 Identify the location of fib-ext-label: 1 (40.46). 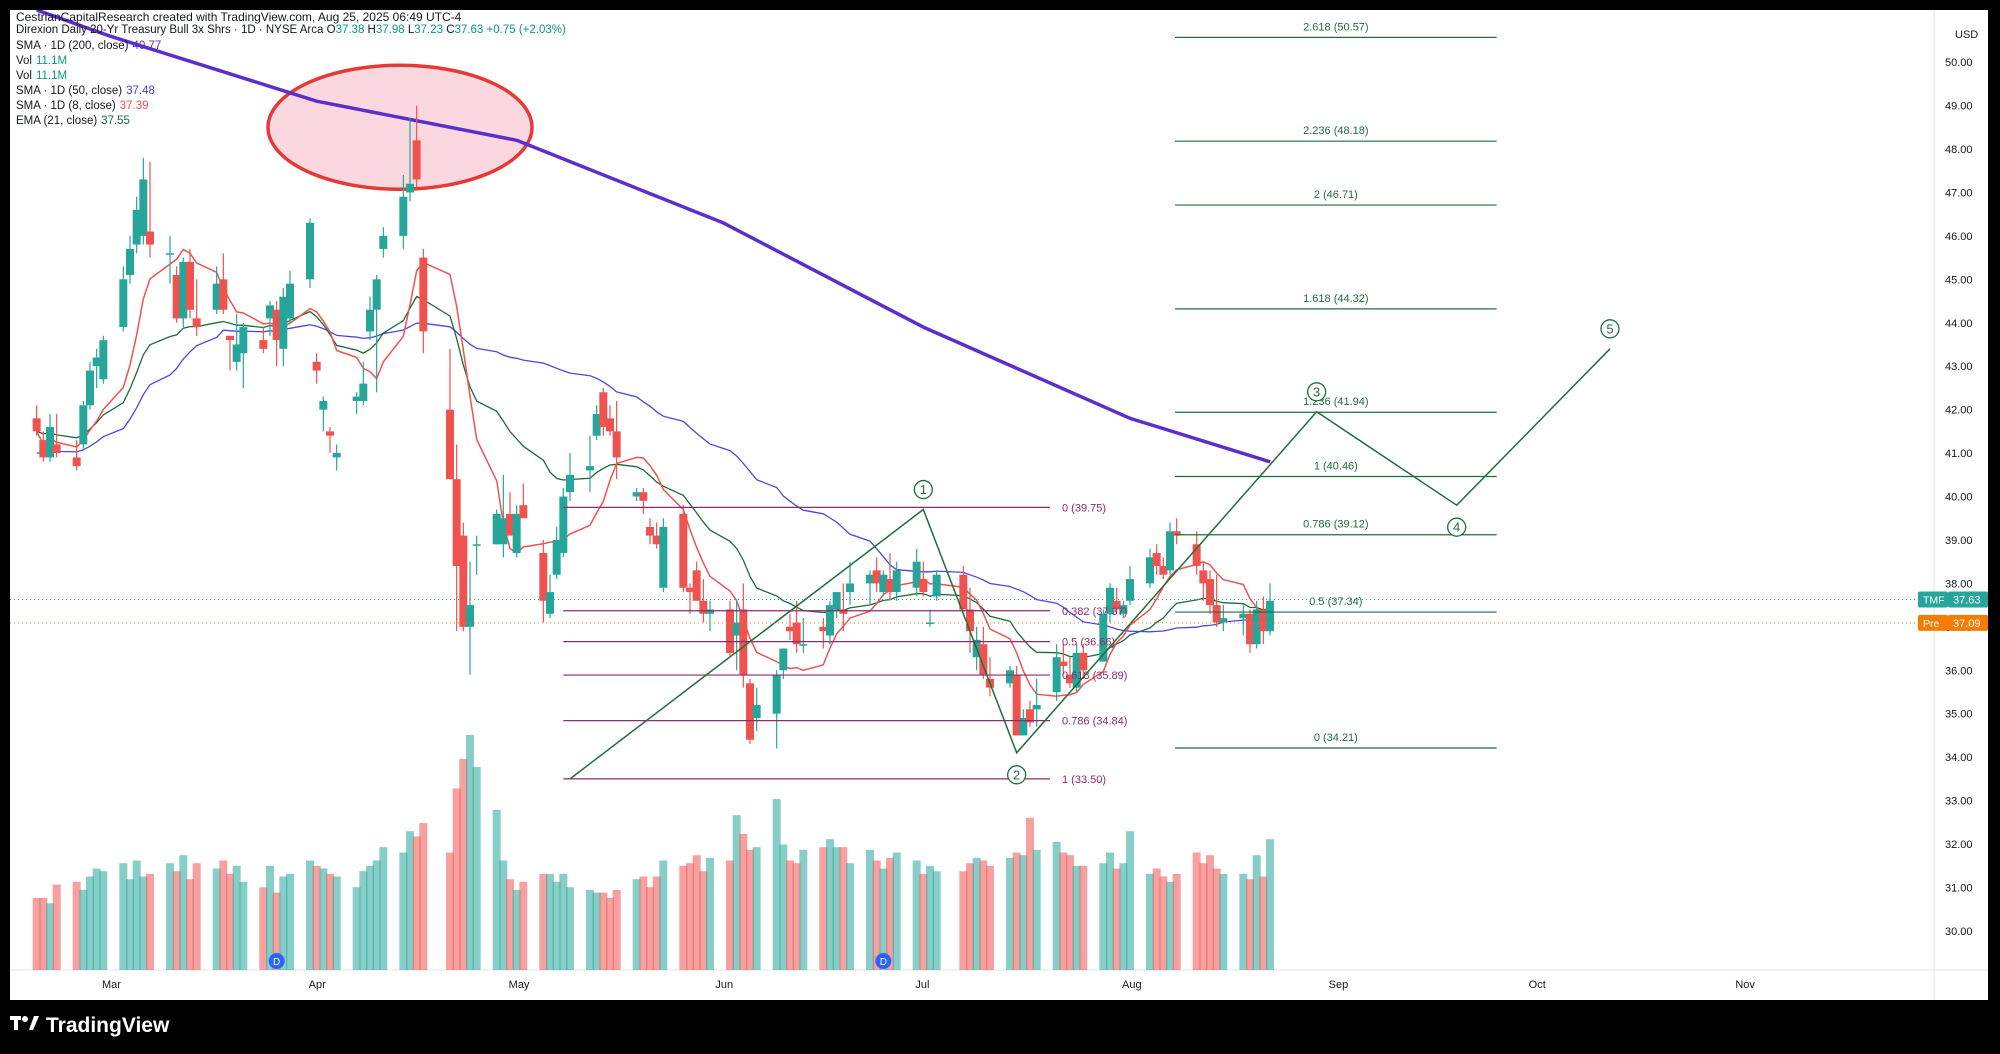
(1336, 467).